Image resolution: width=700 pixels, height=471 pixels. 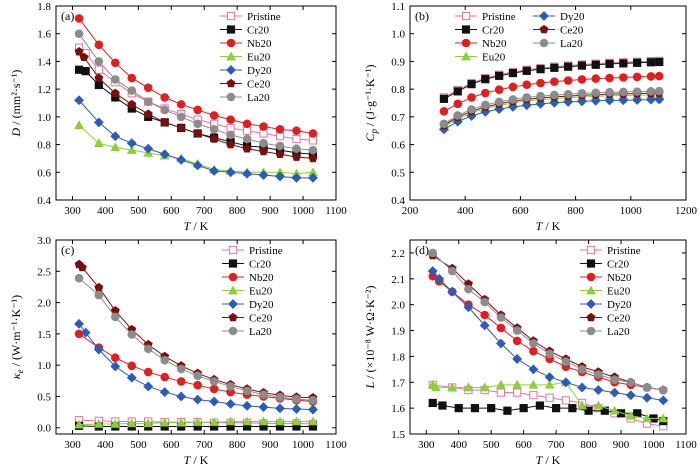 What do you see at coordinates (231, 56) in the screenshot?
I see `legend-marker-eu20` at bounding box center [231, 56].